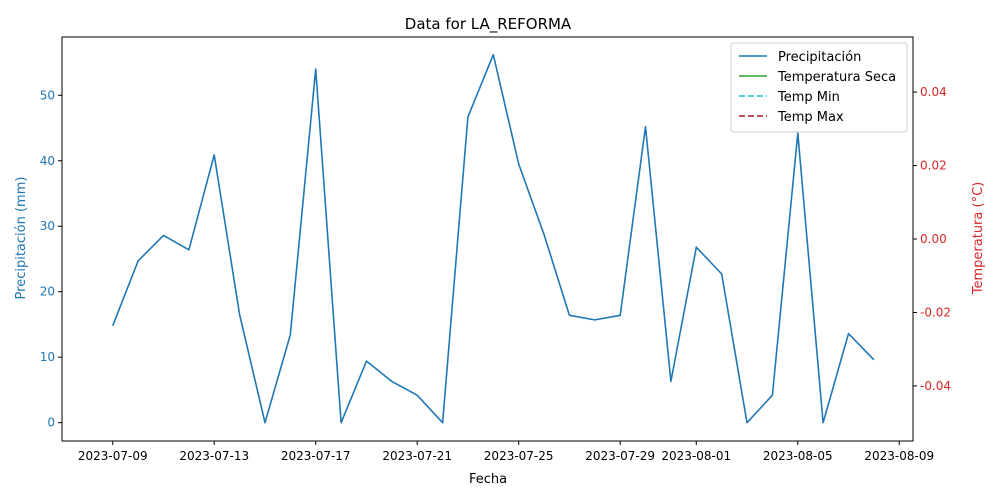  Describe the element at coordinates (933, 92) in the screenshot. I see `right-tick-label: 0.04` at that location.